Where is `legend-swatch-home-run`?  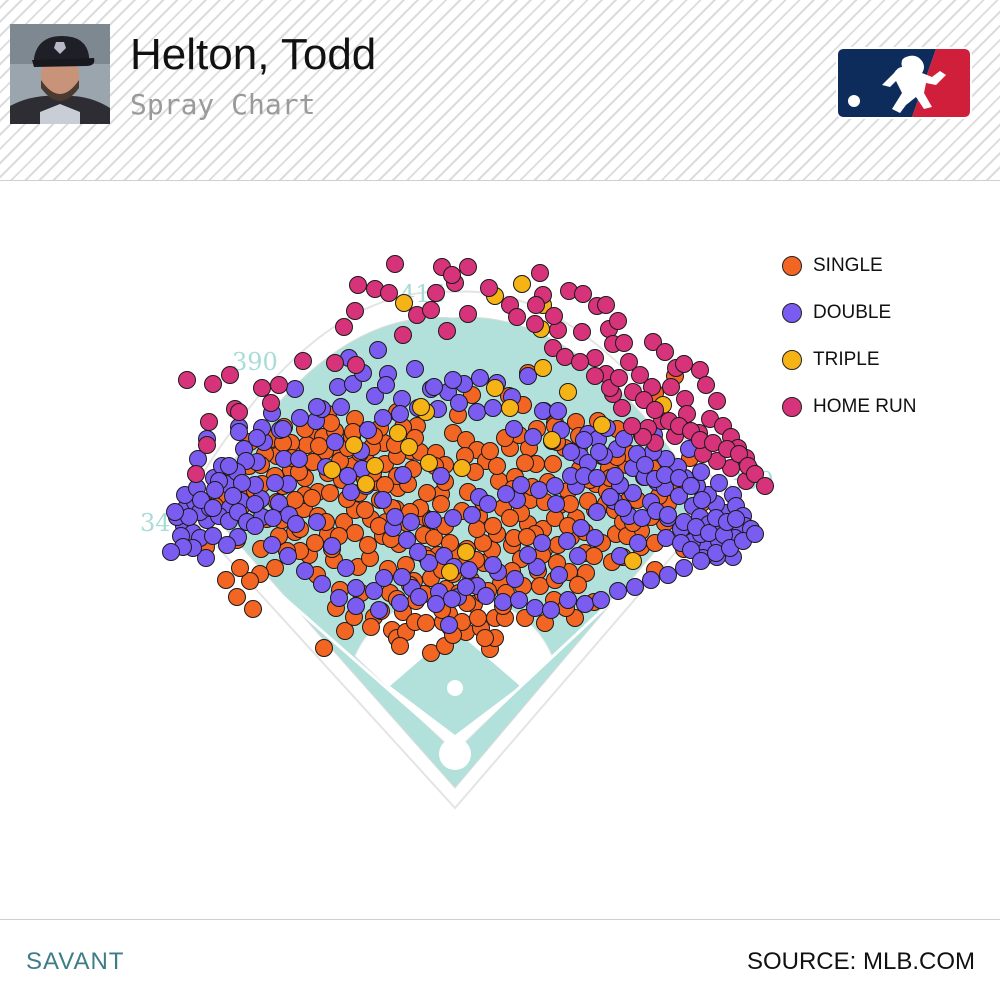 legend-swatch-home-run is located at coordinates (792, 407).